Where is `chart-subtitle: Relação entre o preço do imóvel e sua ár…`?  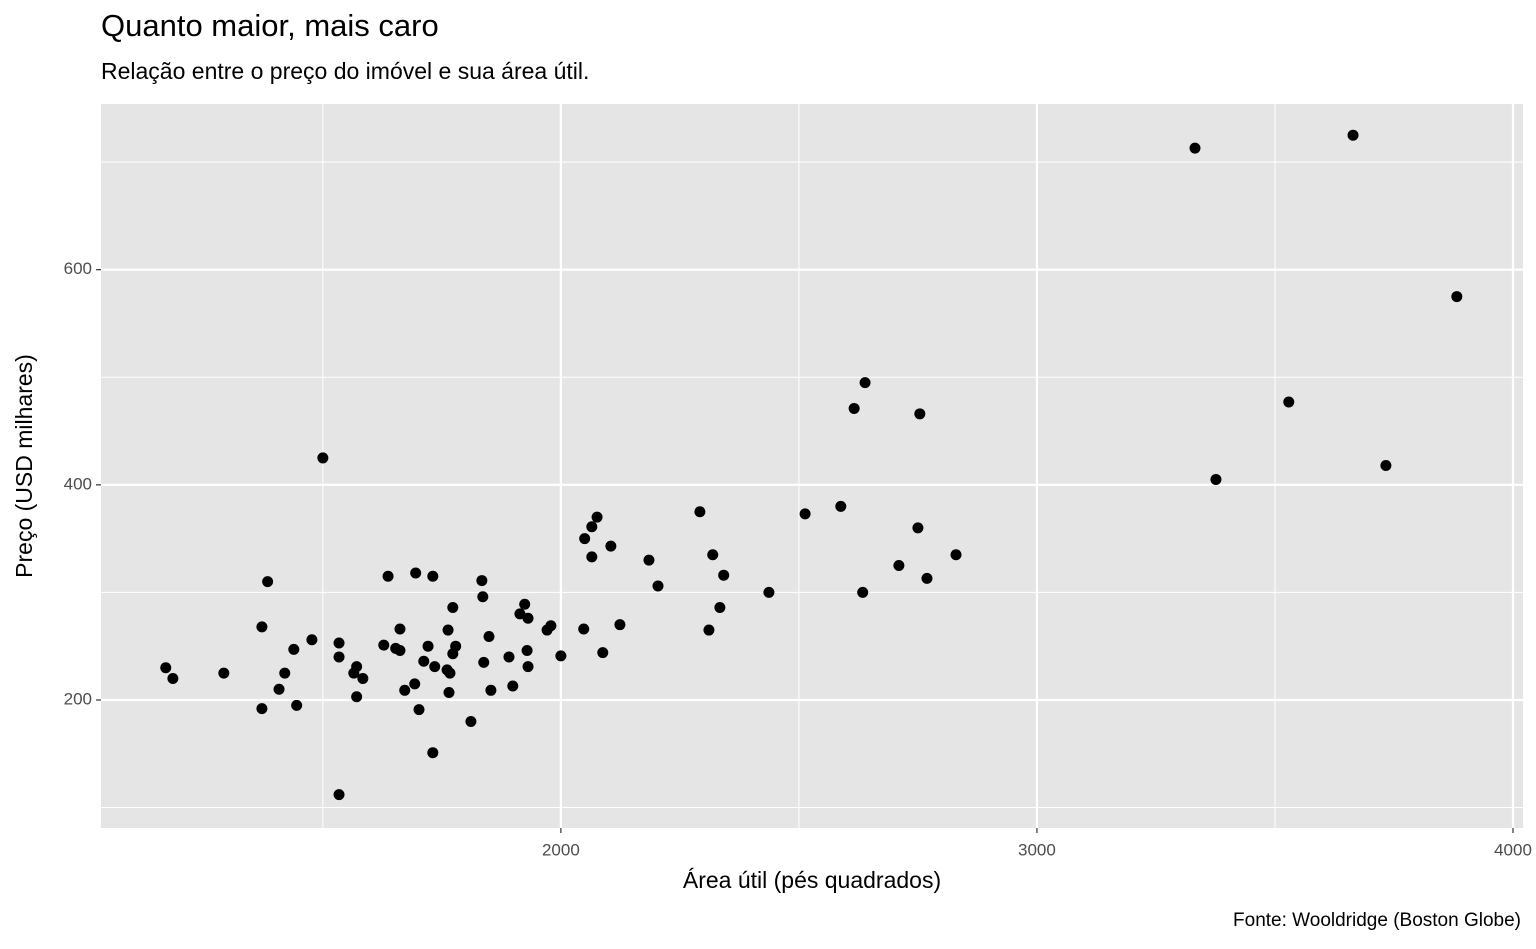 chart-subtitle: Relação entre o preço do imóvel e sua ár… is located at coordinates (345, 71).